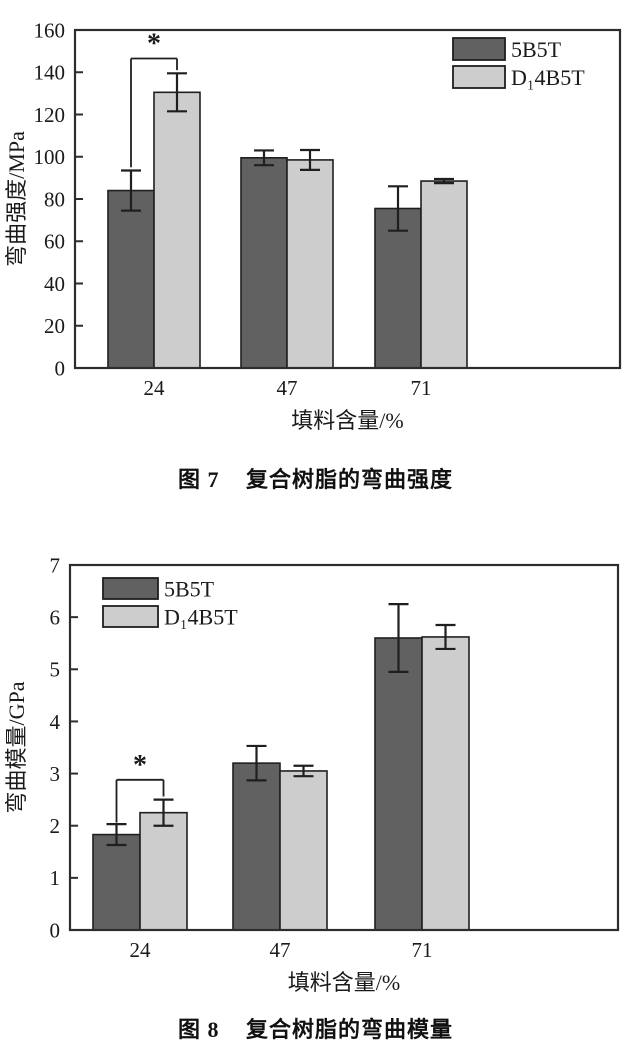 Image resolution: width=631 pixels, height=1064 pixels. What do you see at coordinates (55, 878) in the screenshot?
I see `svg-text: 1` at bounding box center [55, 878].